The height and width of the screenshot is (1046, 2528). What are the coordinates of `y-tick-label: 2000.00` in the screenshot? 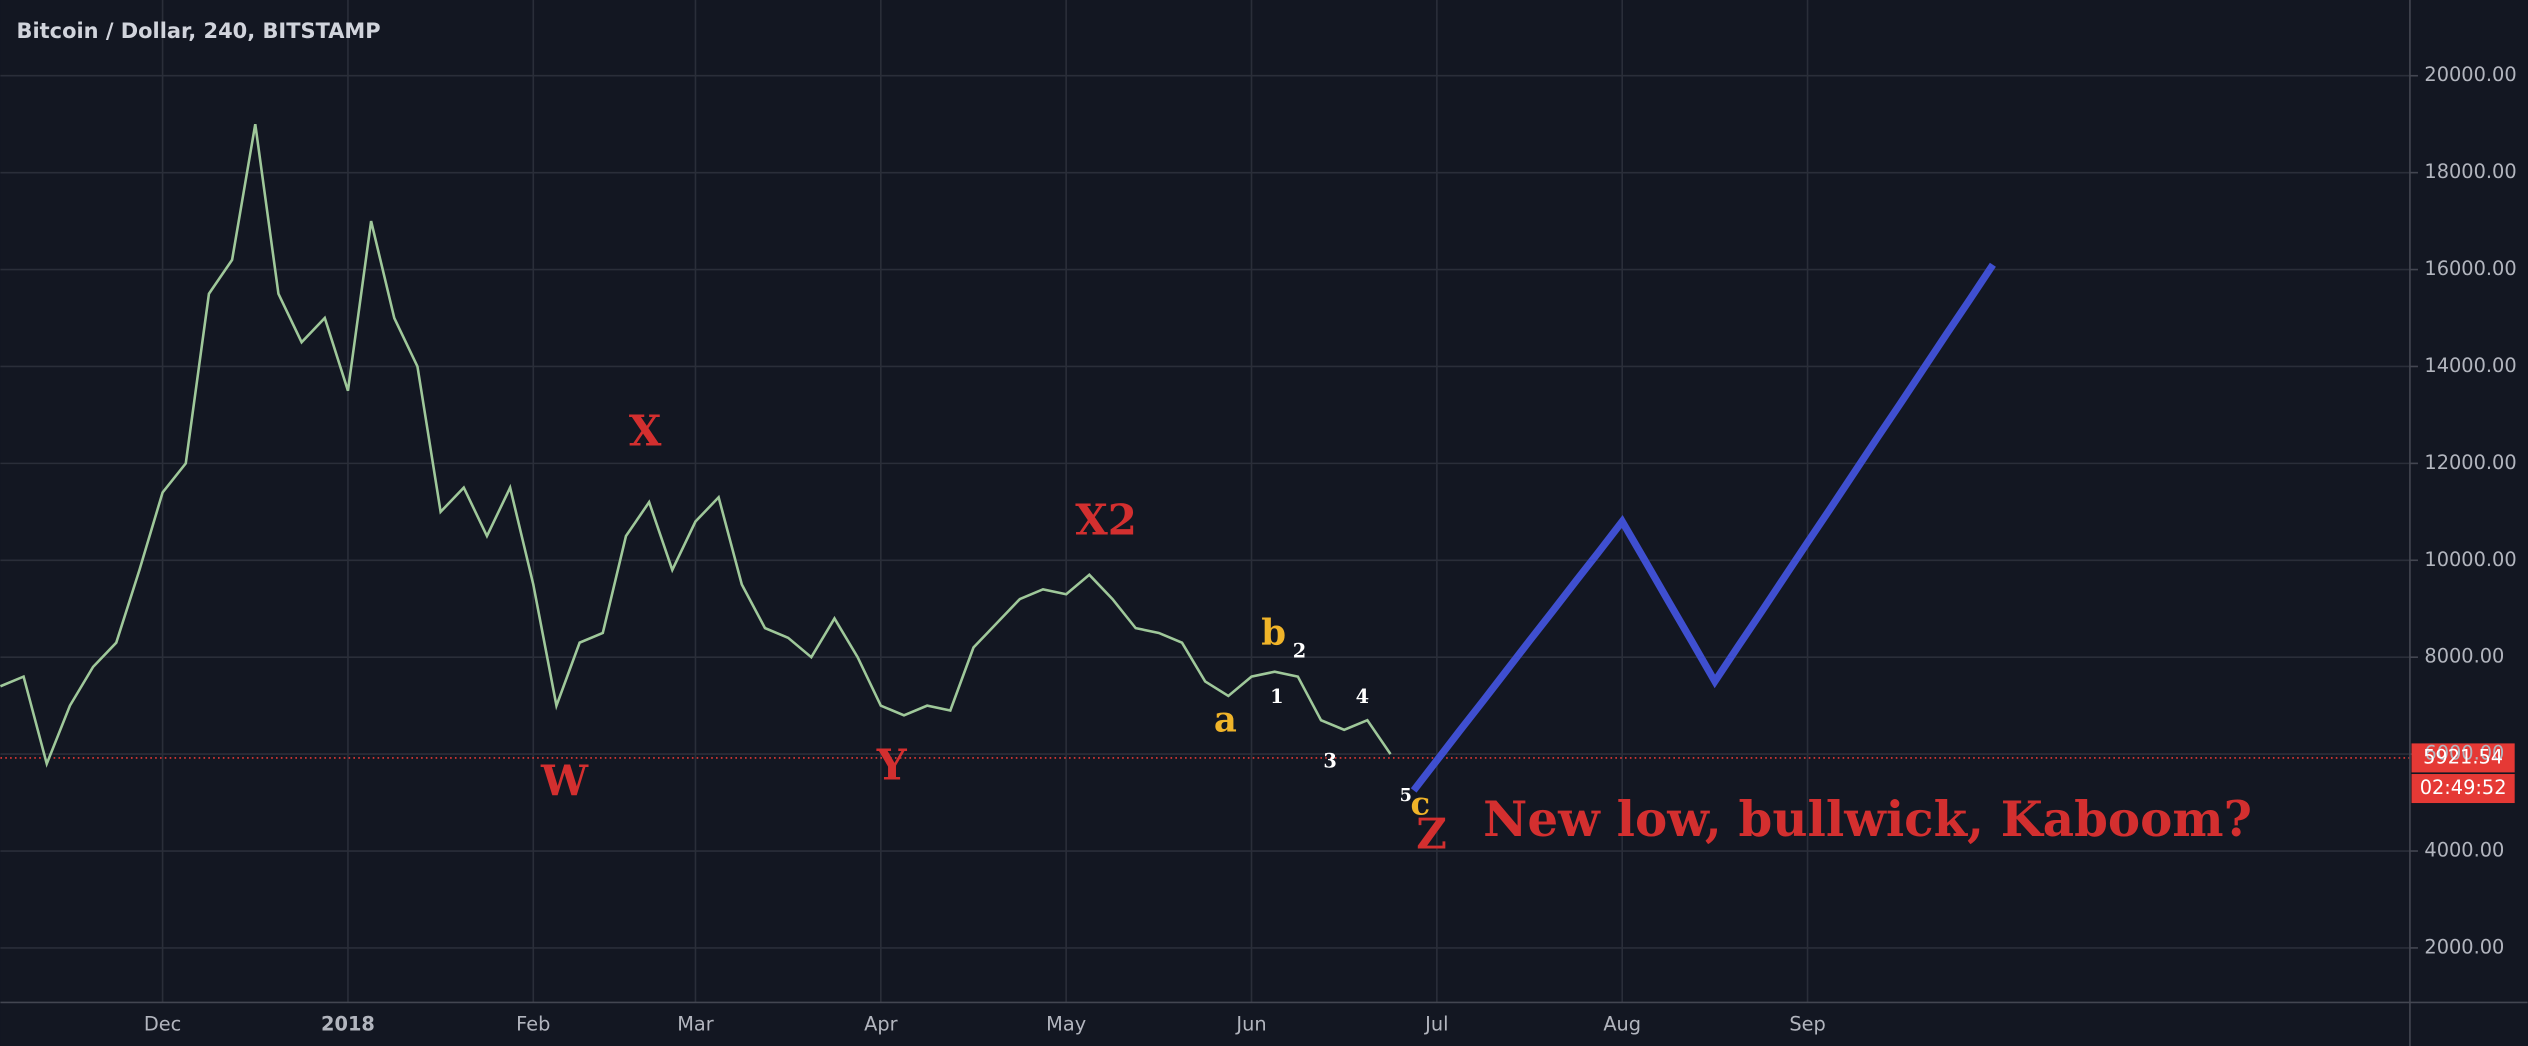 It's located at (2464, 946).